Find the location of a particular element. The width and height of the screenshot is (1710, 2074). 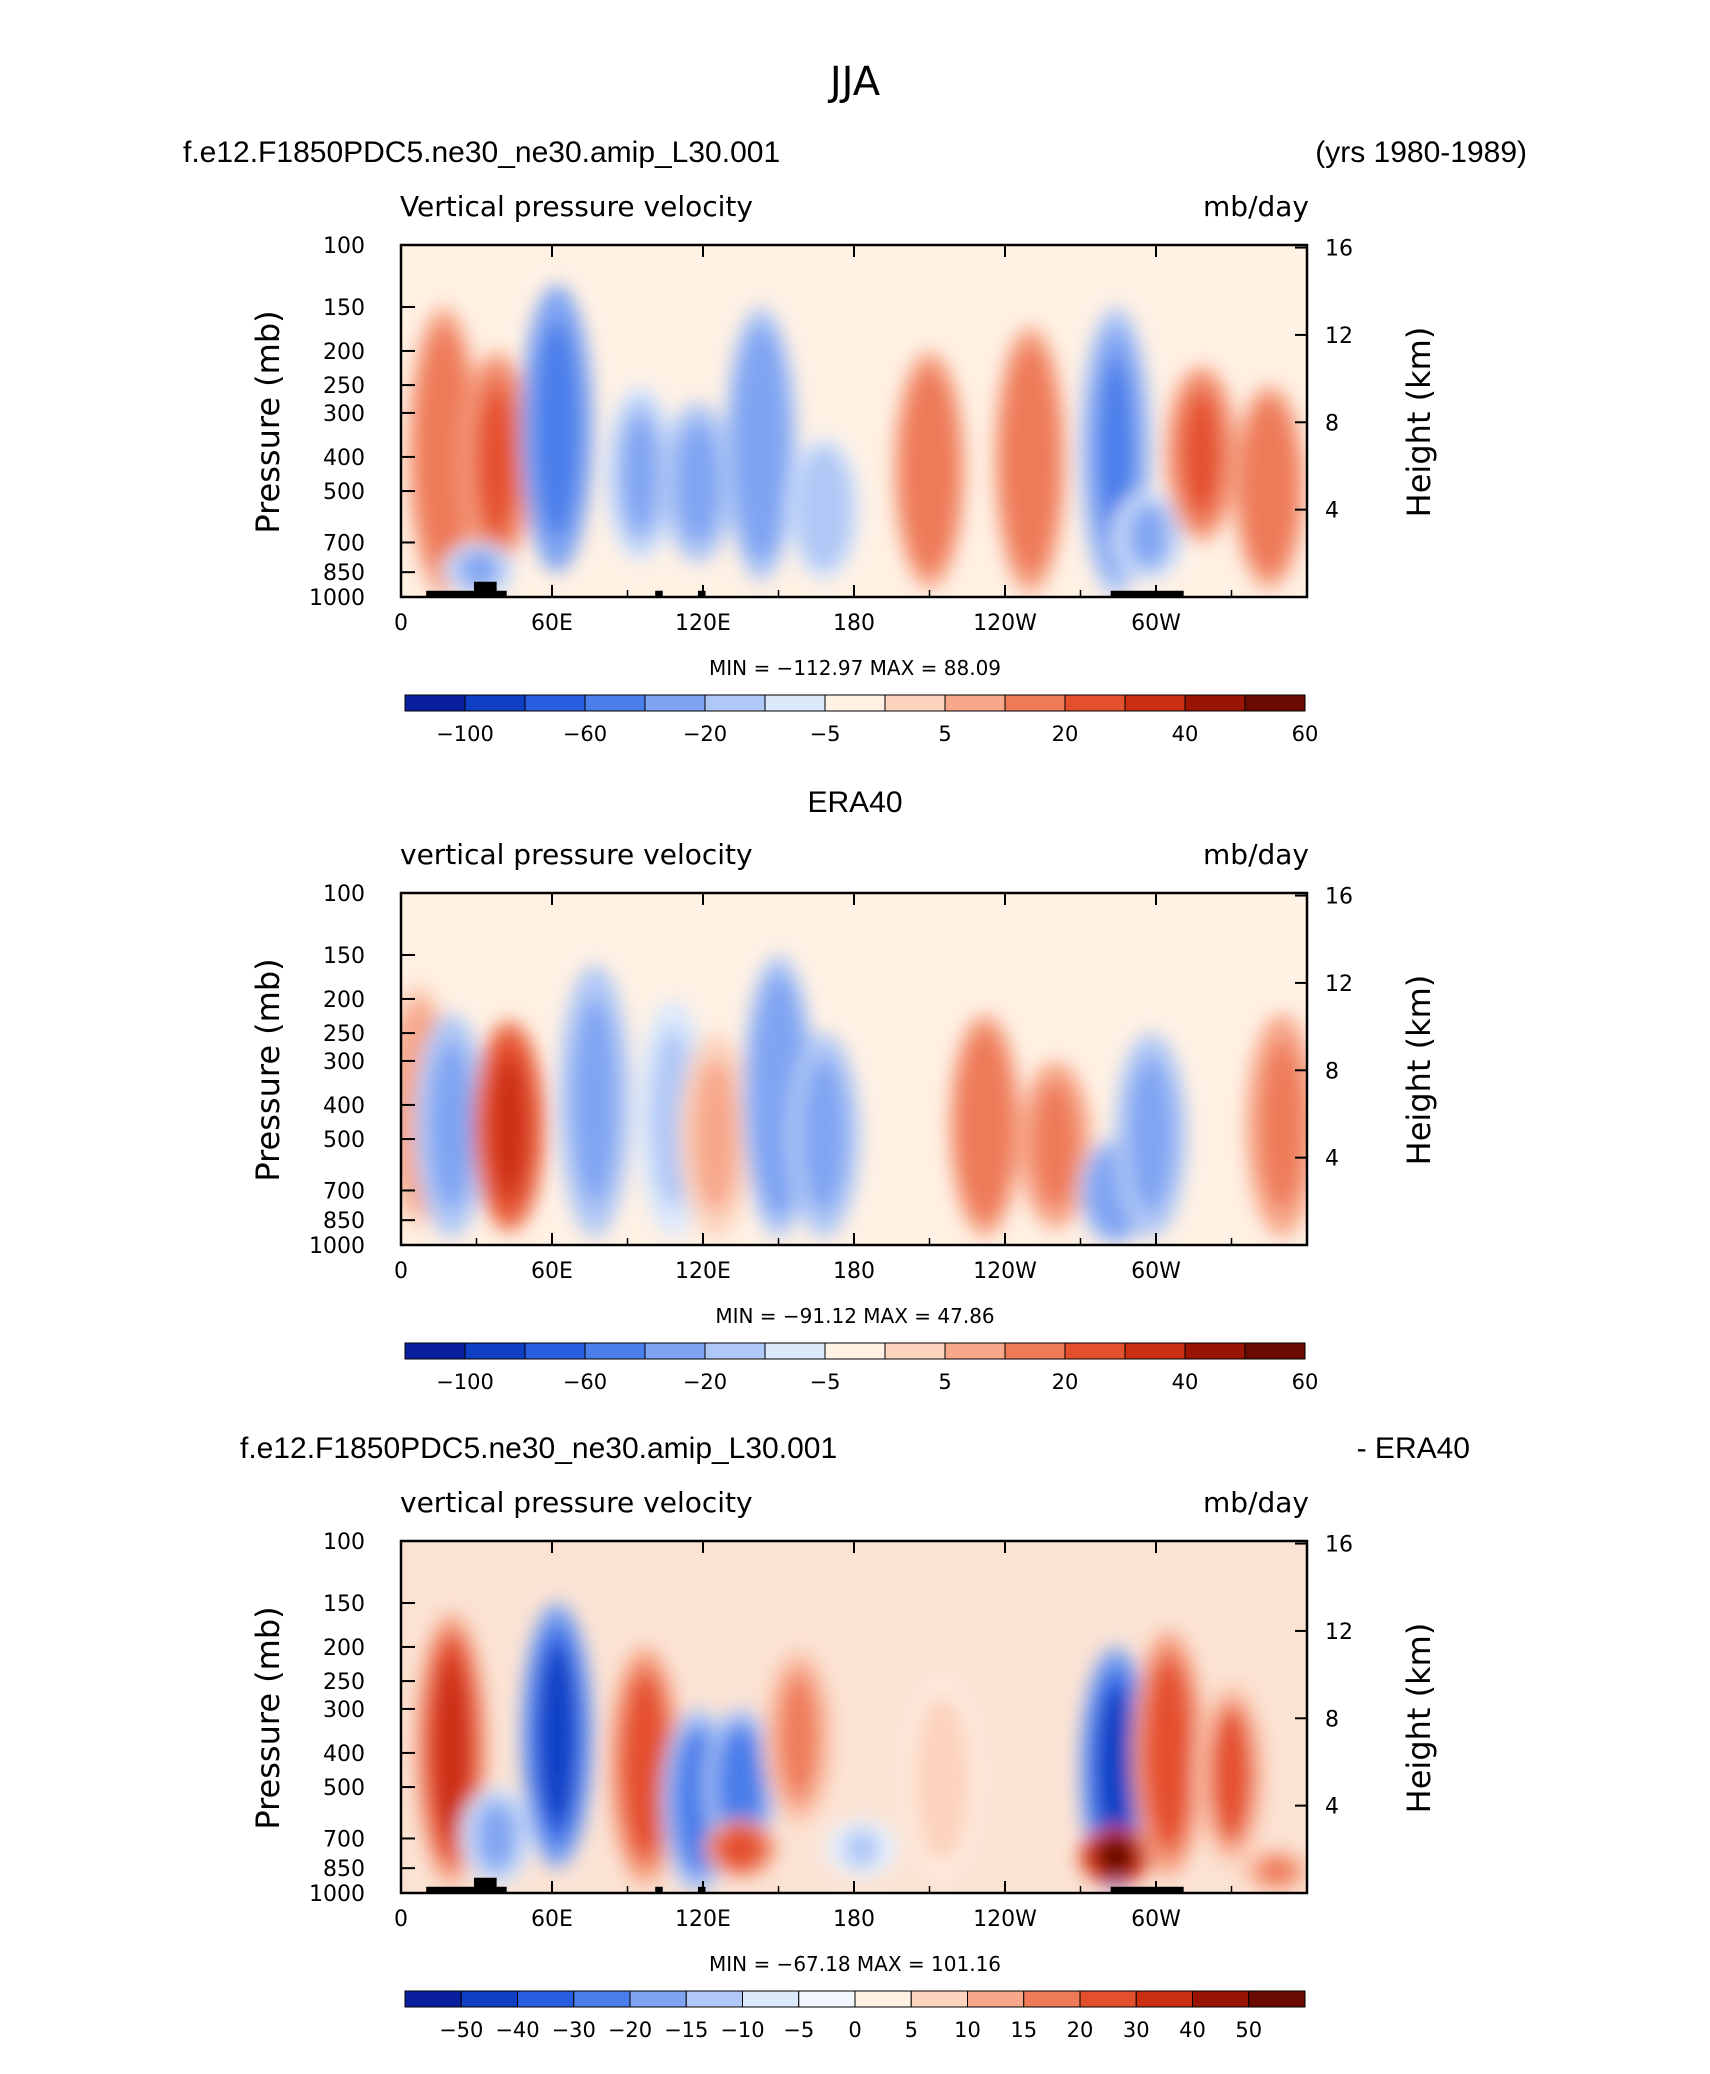

colorbar-label: −100 is located at coordinates (465, 1382).